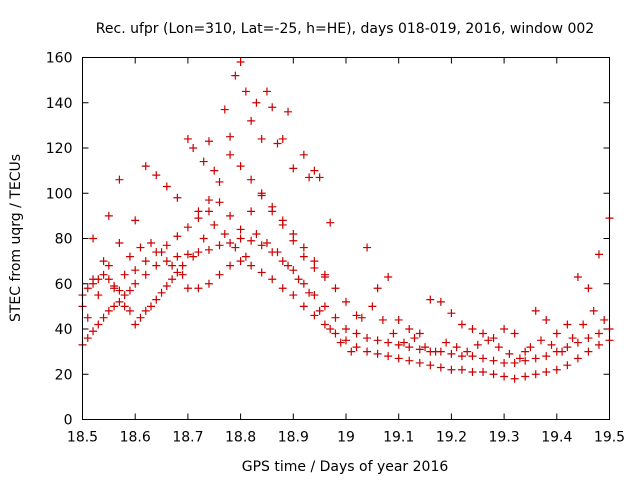  I want to click on x-tick-label: 18.5, so click(82, 438).